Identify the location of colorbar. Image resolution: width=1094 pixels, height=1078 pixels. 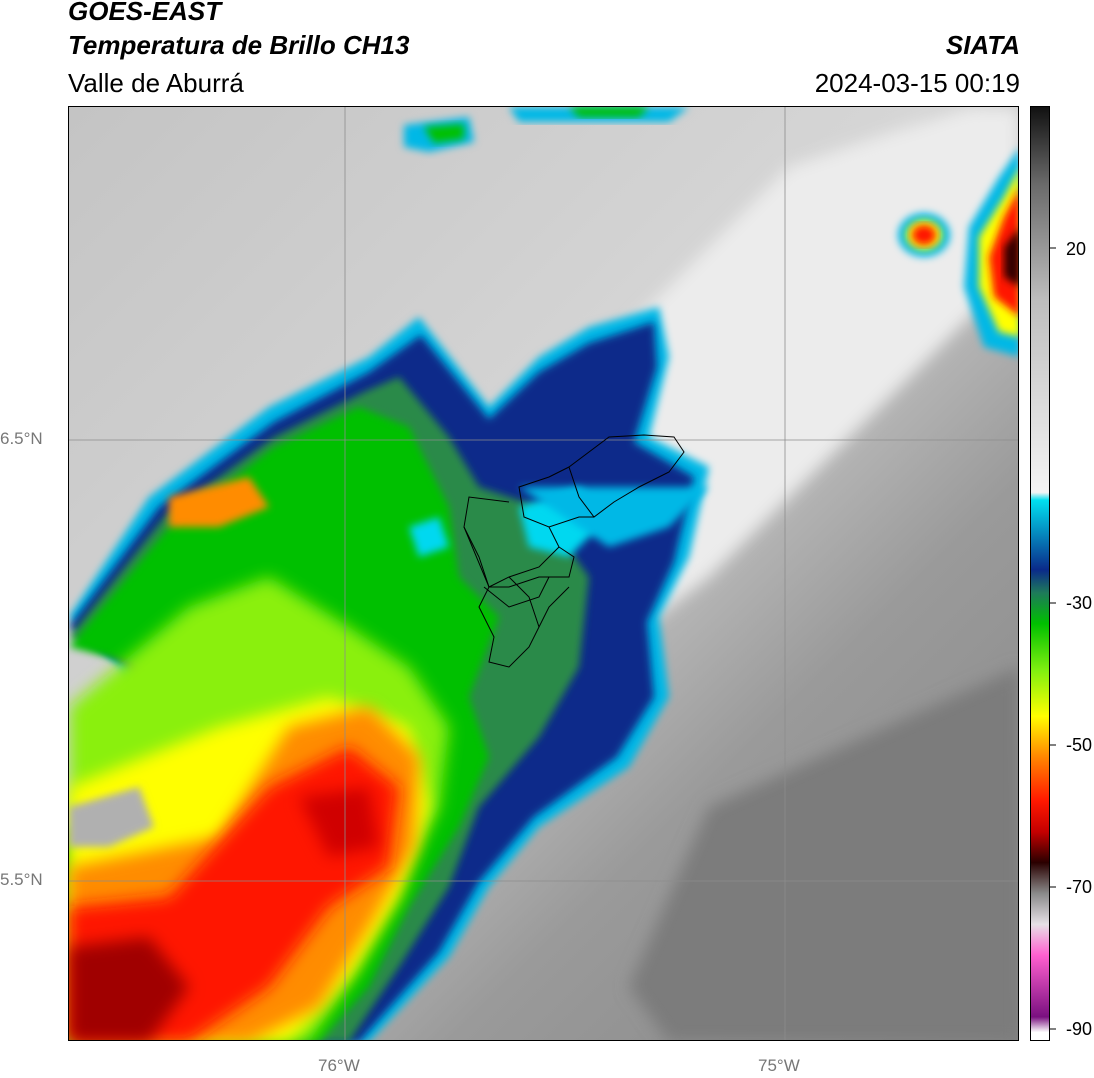
(1040, 573).